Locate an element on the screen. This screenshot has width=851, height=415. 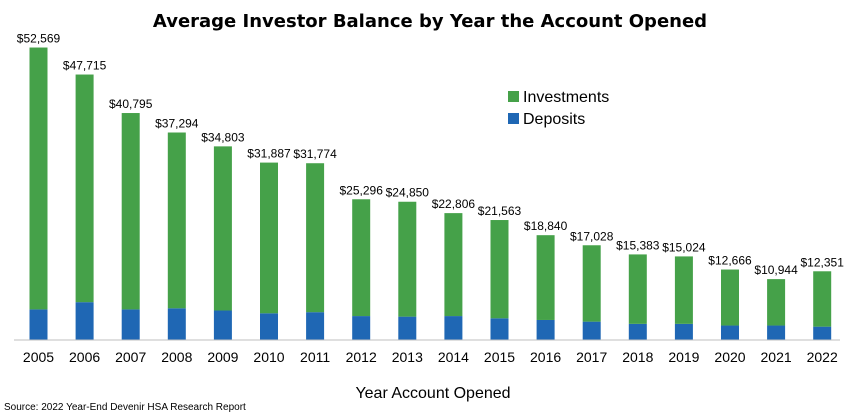
x-tick-2019: 2019 is located at coordinates (683, 357).